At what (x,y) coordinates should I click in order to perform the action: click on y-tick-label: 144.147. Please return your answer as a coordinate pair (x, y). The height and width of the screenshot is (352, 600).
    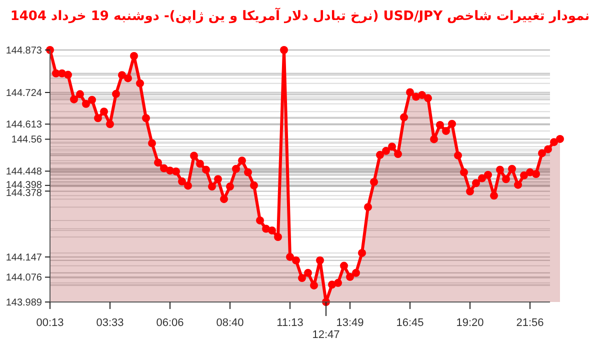
    Looking at the image, I should click on (24, 258).